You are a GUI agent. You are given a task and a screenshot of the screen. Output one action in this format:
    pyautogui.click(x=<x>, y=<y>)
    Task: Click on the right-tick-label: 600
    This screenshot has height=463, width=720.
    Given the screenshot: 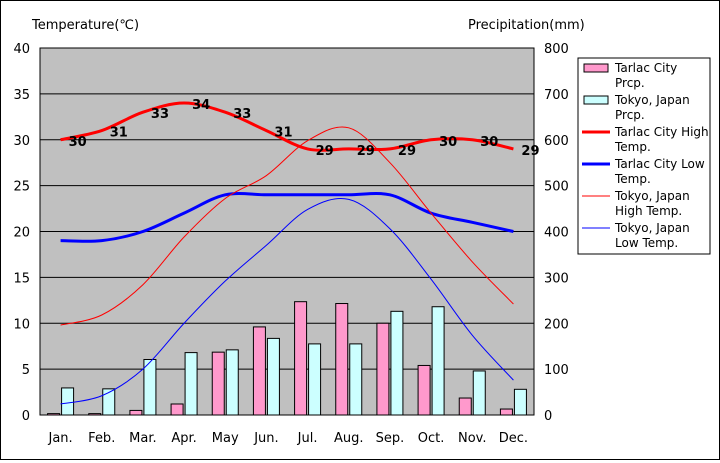 What is the action you would take?
    pyautogui.click(x=556, y=141)
    